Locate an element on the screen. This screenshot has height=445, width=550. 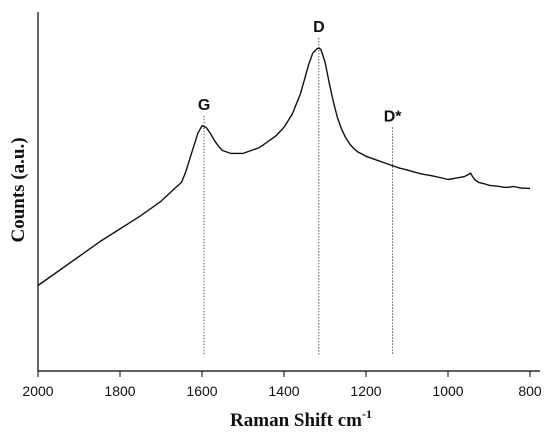
peak-label-d: D is located at coordinates (319, 27).